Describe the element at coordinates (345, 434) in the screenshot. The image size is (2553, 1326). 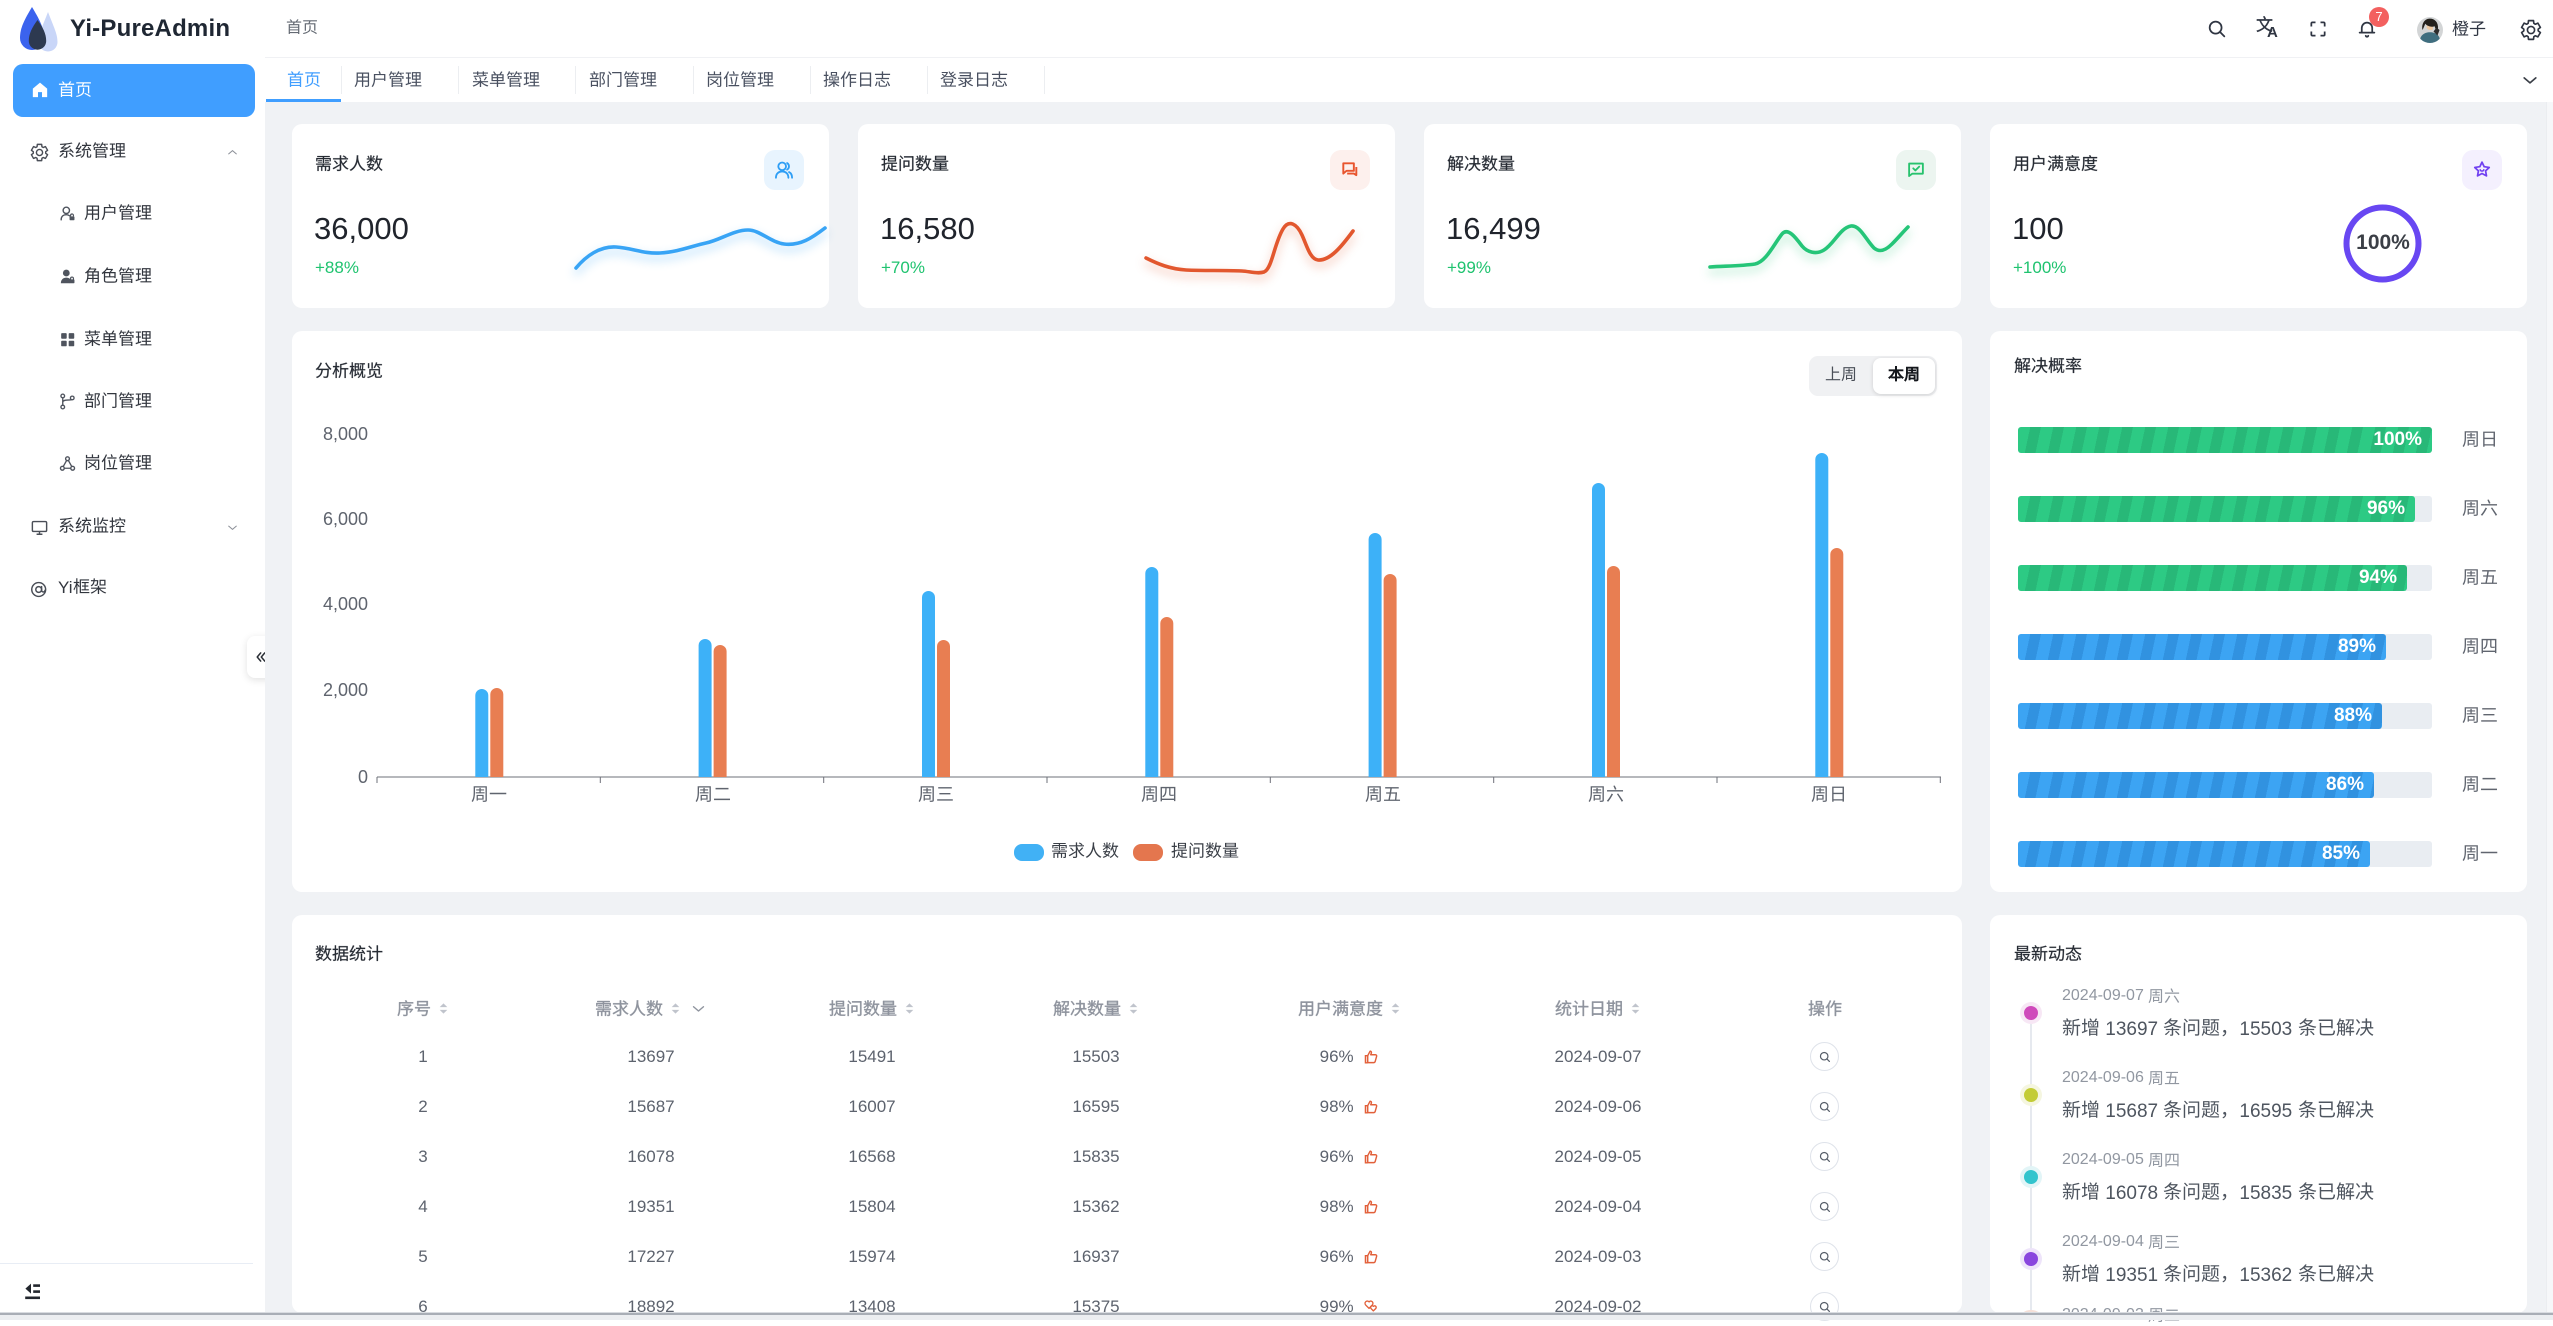
I see `svg-text: 8,000` at that location.